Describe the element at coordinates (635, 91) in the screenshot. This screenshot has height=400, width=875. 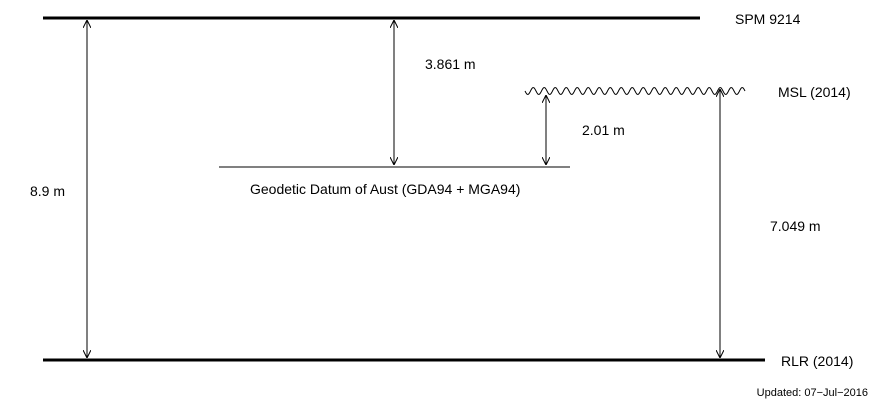
I see `msl-wave-line` at that location.